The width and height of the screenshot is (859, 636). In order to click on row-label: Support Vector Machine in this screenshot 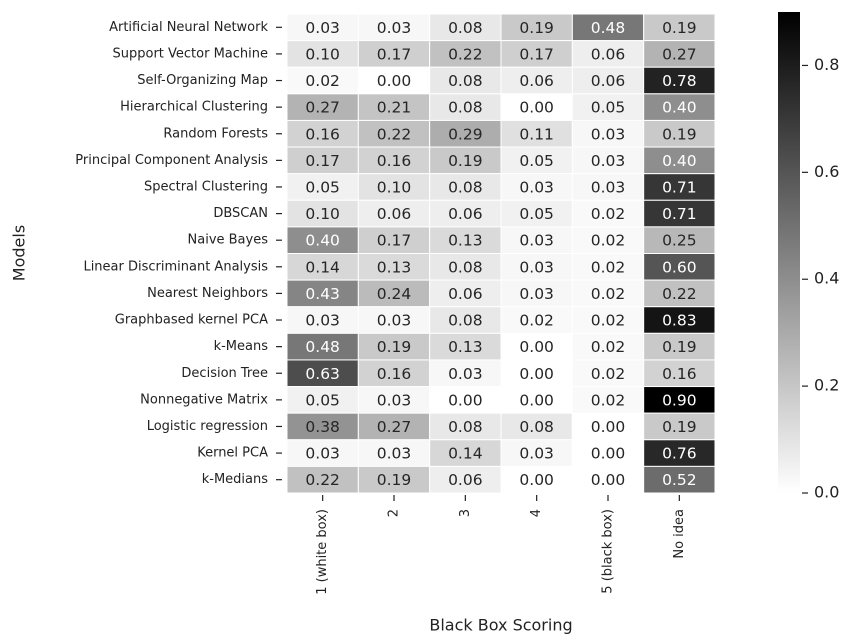, I will do `click(191, 53)`.